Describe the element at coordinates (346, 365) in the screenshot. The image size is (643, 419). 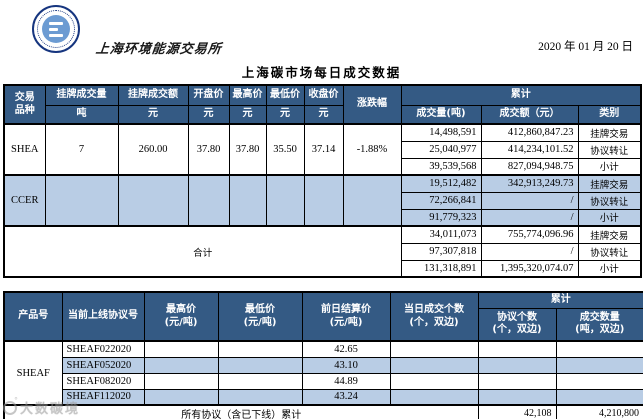
I see `agreement-prev-settle: 43.10` at that location.